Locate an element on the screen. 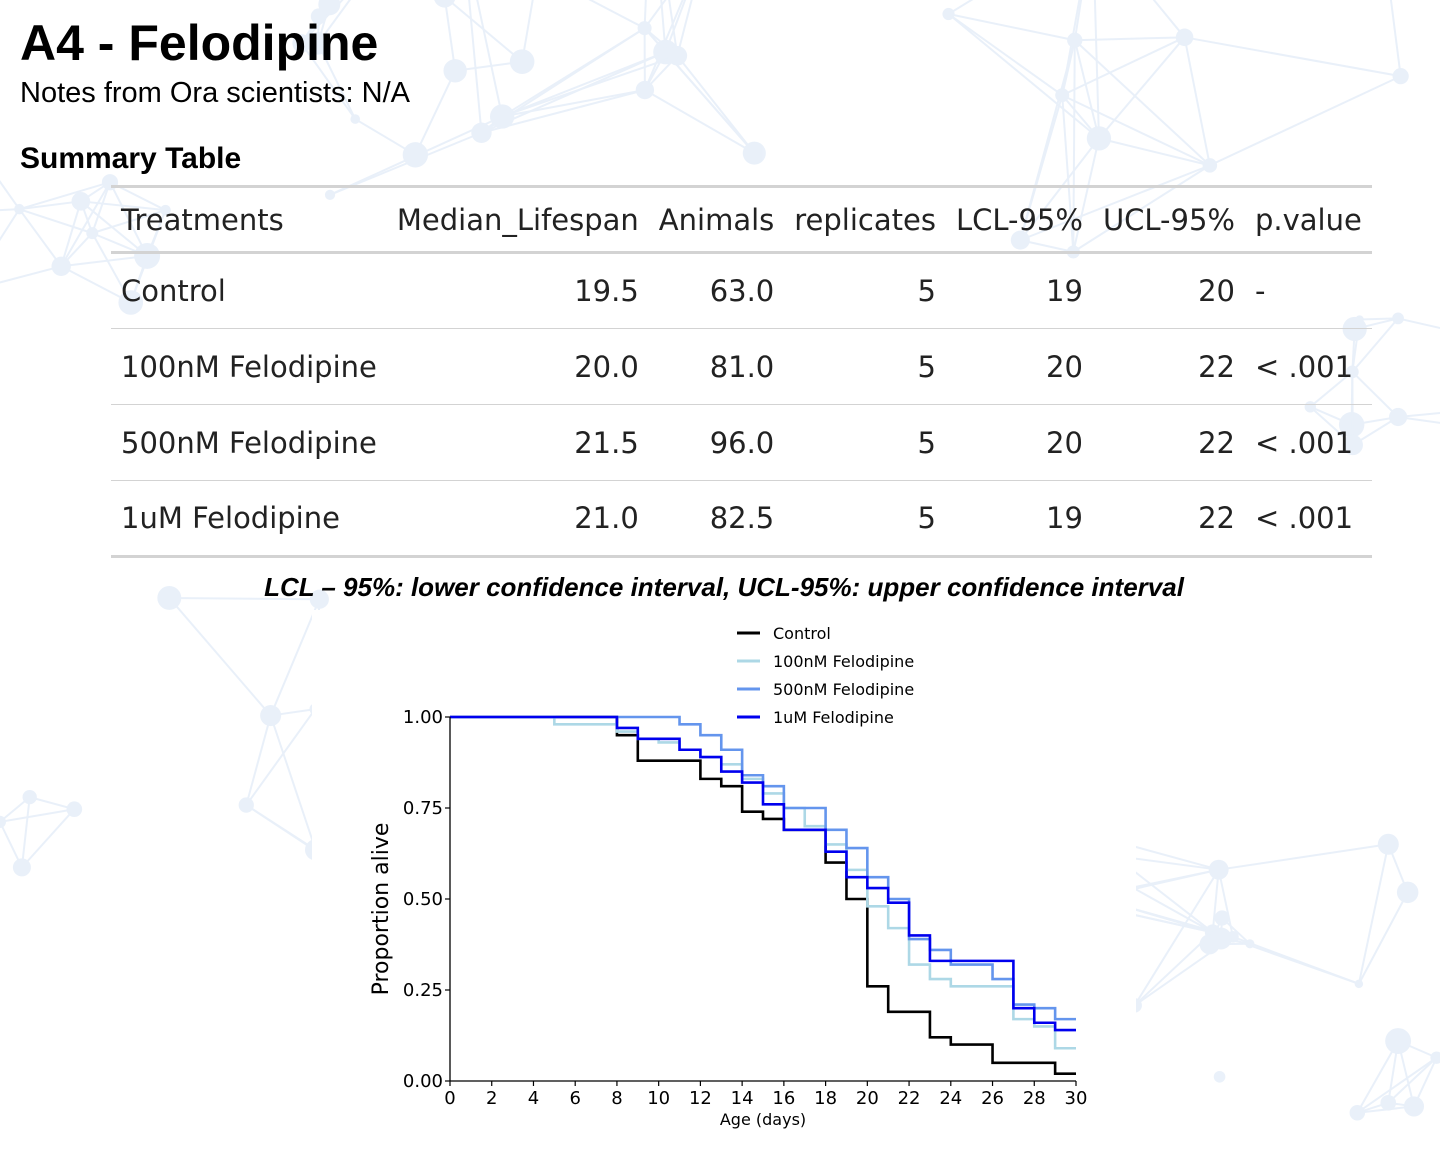 This screenshot has width=1440, height=1160. x-tick-label: 2 is located at coordinates (491, 1098).